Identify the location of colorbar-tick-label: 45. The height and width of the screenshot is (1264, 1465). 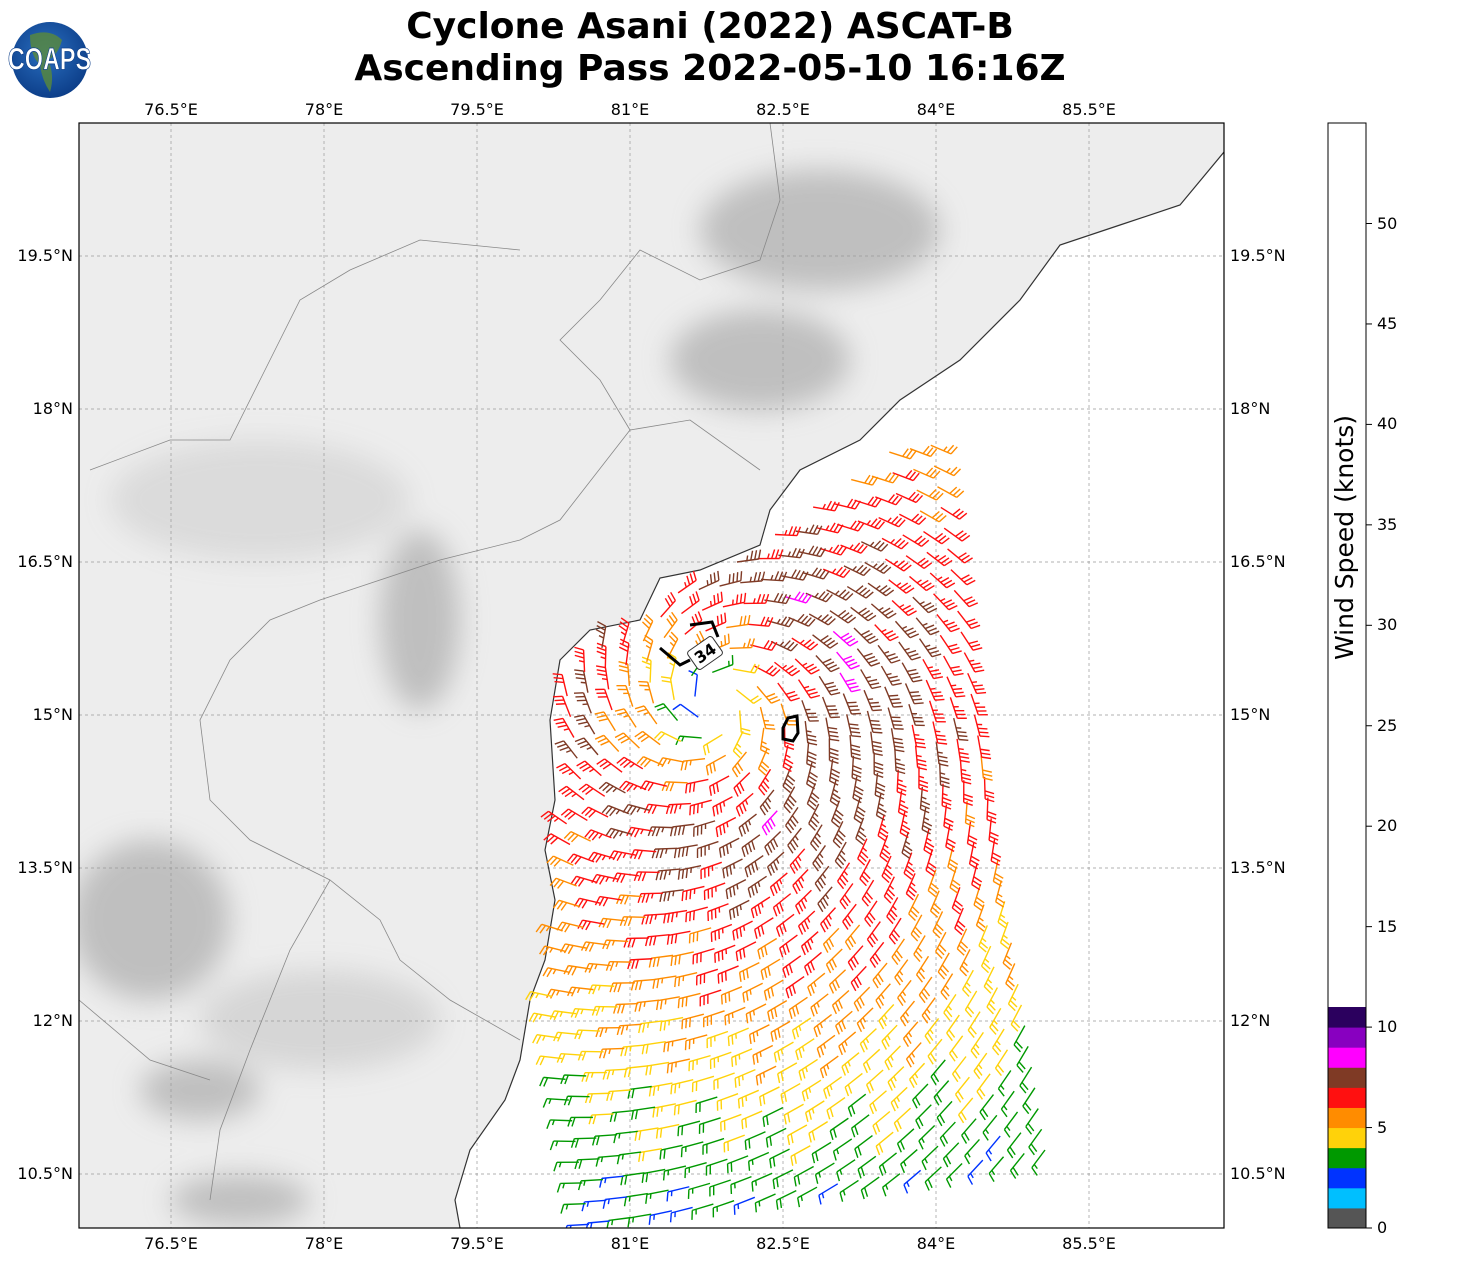
(1387, 323).